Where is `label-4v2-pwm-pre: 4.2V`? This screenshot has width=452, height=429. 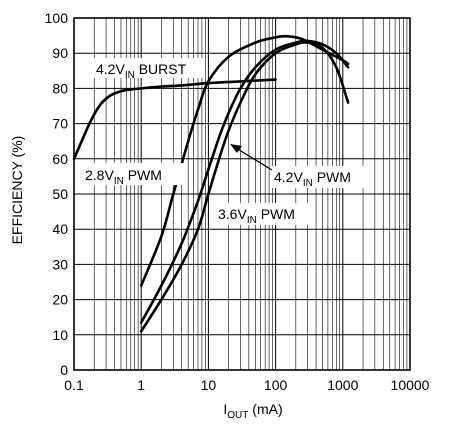 label-4v2-pwm-pre: 4.2V is located at coordinates (288, 177).